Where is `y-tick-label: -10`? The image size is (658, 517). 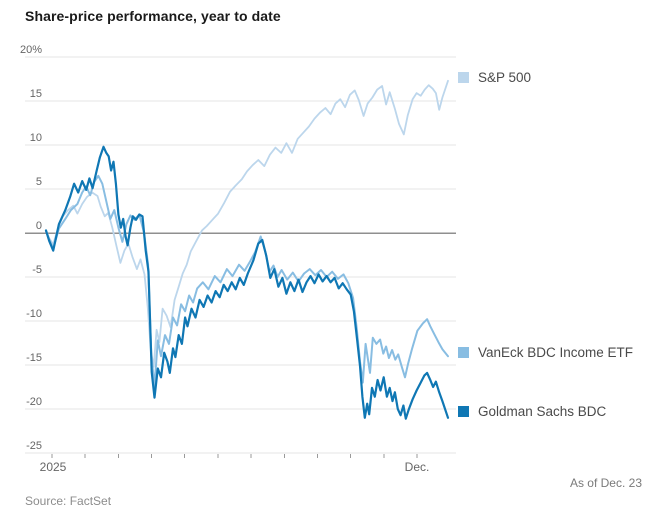
y-tick-label: -10 is located at coordinates (34, 314).